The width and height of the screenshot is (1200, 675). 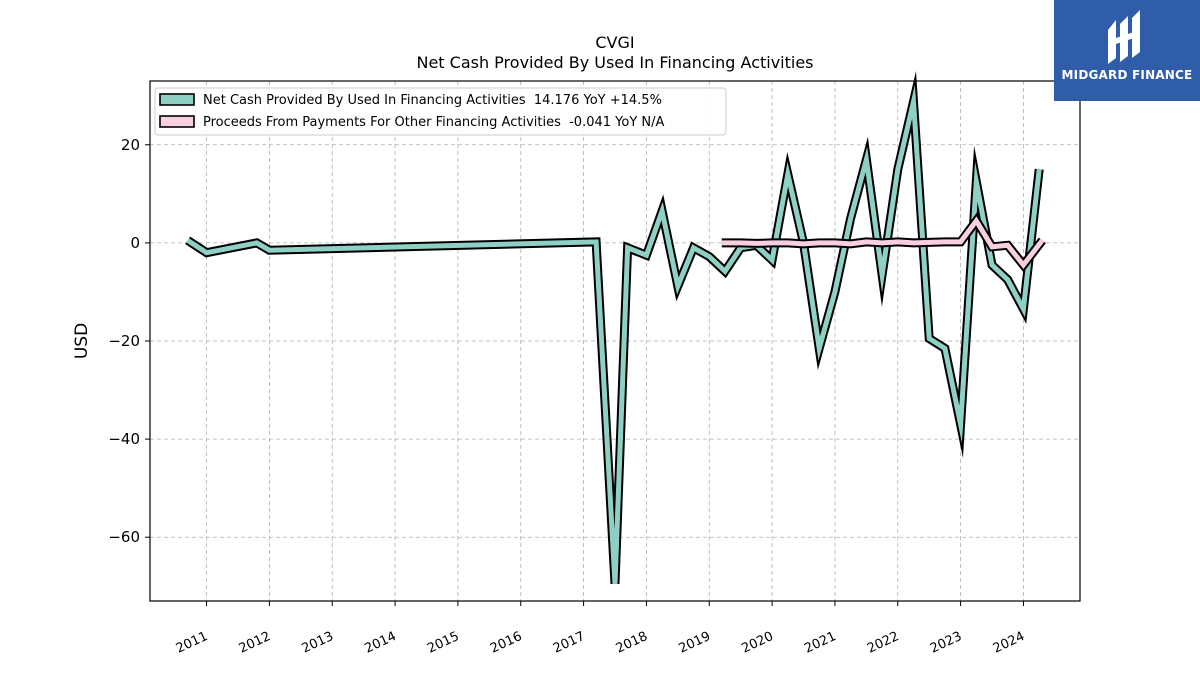 I want to click on y-tick-label: −40, so click(x=124, y=439).